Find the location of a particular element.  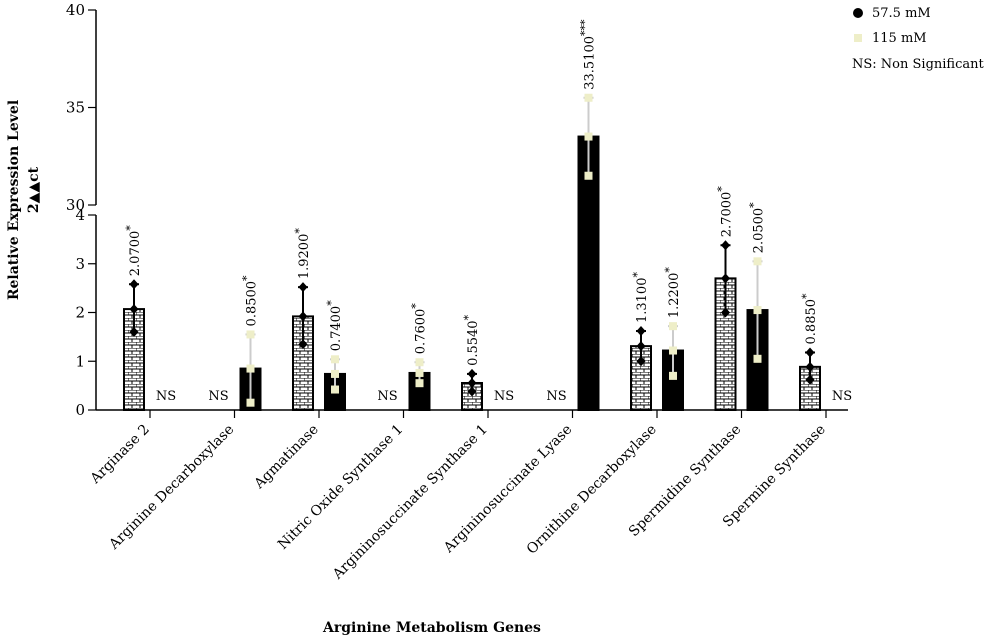

value-label: 2.7000* is located at coordinates (725, 212).